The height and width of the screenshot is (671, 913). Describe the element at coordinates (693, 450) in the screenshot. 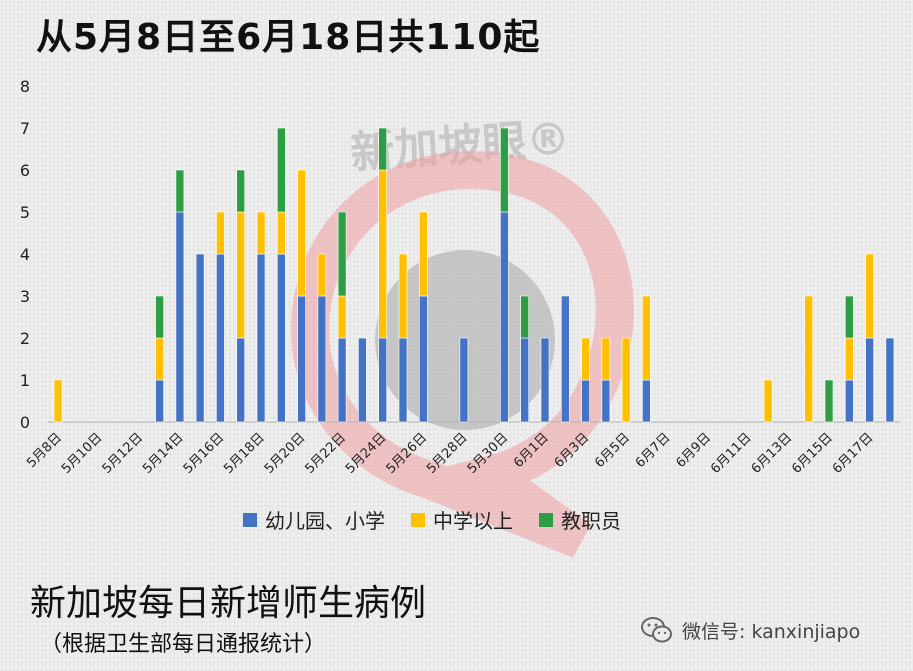

I see `x-tick-label: 6月9日` at that location.